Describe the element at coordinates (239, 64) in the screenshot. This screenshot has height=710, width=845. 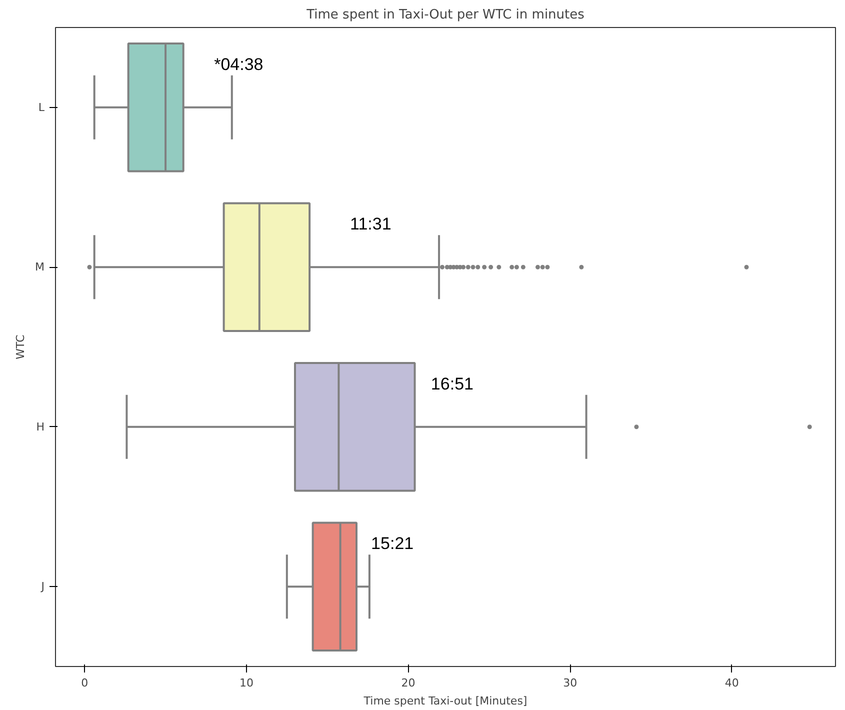
I see `annotation: *04:38` at that location.